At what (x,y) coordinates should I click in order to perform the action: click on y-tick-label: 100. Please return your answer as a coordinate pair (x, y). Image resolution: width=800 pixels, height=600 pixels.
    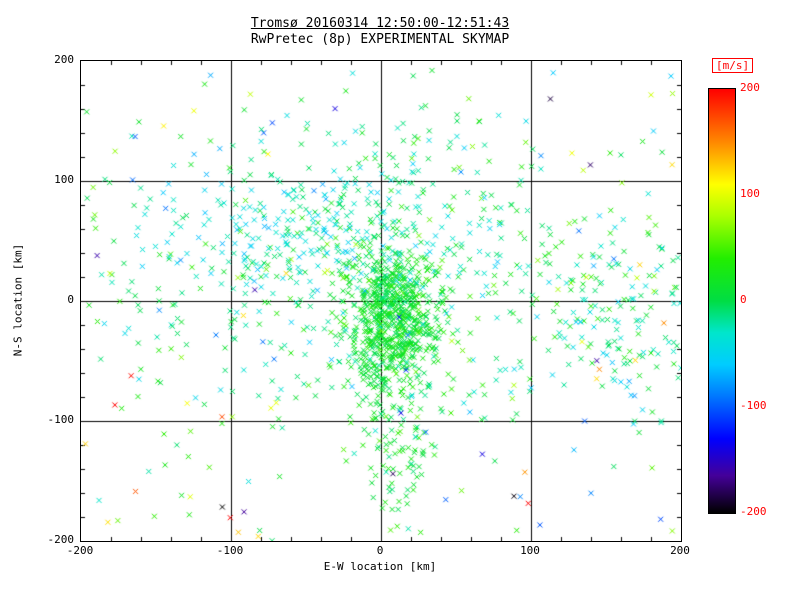
    Looking at the image, I should click on (64, 179).